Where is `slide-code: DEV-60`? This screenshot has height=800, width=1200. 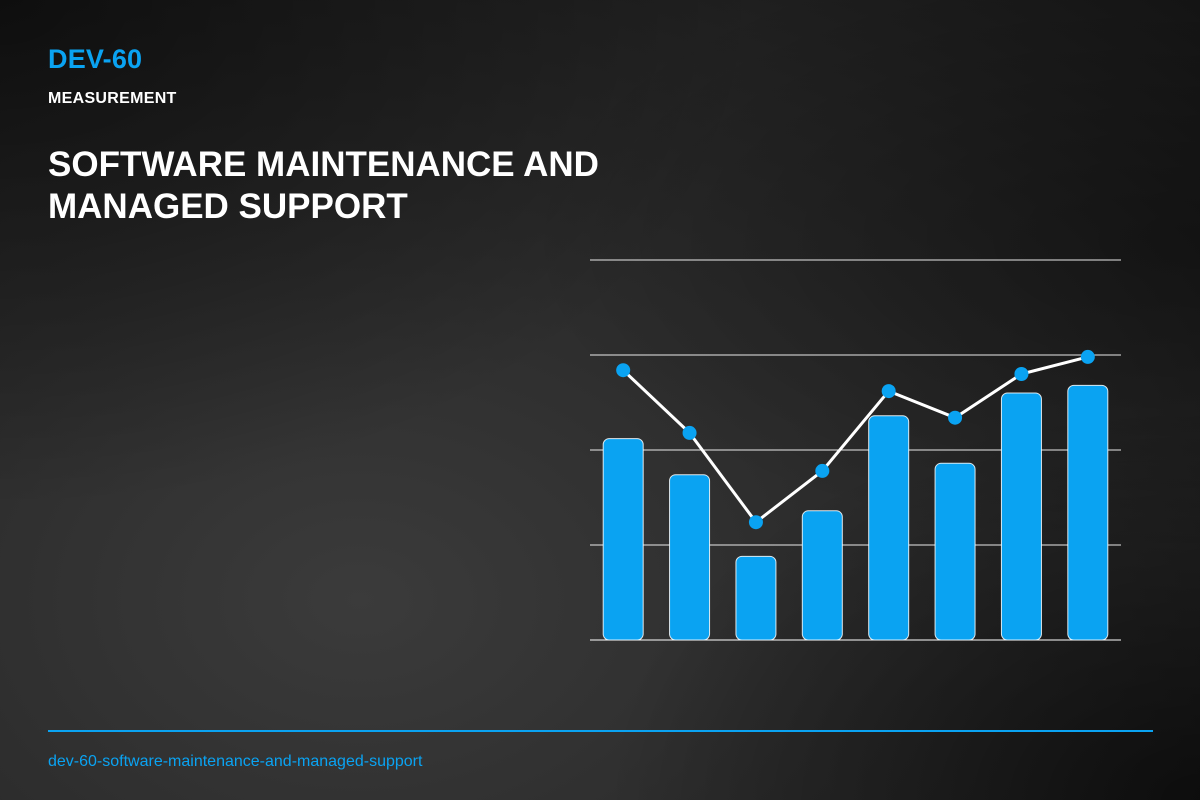
slide-code: DEV-60 is located at coordinates (95, 59).